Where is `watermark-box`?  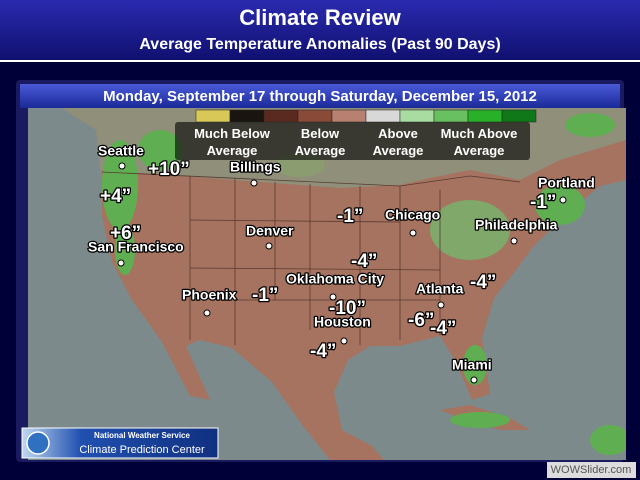 watermark-box is located at coordinates (591, 470).